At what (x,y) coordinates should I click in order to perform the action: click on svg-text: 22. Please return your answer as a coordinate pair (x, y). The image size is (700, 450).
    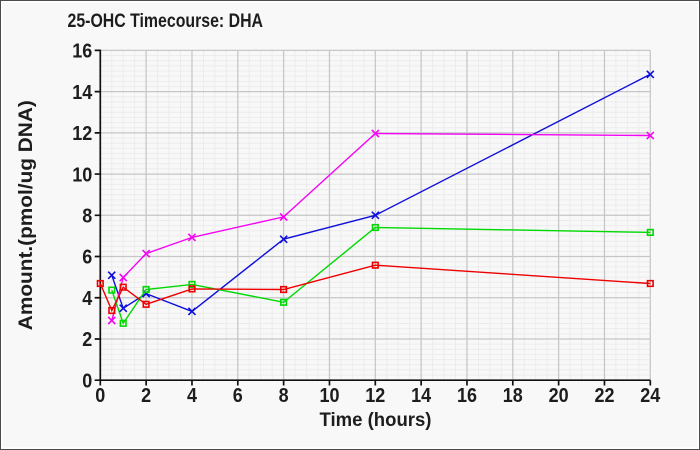
    Looking at the image, I should click on (604, 395).